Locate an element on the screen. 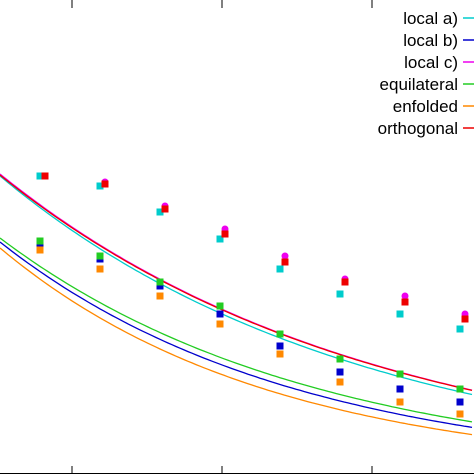  legend-label-3: equilateral is located at coordinates (419, 84).